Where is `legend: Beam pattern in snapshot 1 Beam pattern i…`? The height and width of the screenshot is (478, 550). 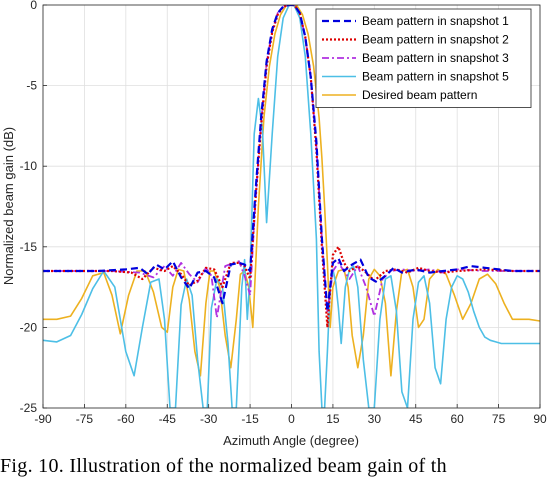 legend: Beam pattern in snapshot 1 Beam pattern i… is located at coordinates (423, 58).